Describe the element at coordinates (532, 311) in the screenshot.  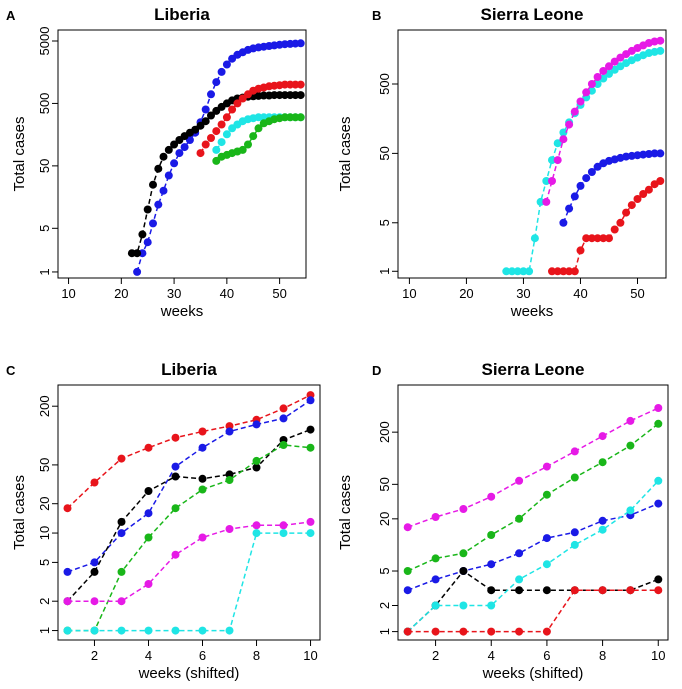
I see `x-axis-label: weeks` at that location.